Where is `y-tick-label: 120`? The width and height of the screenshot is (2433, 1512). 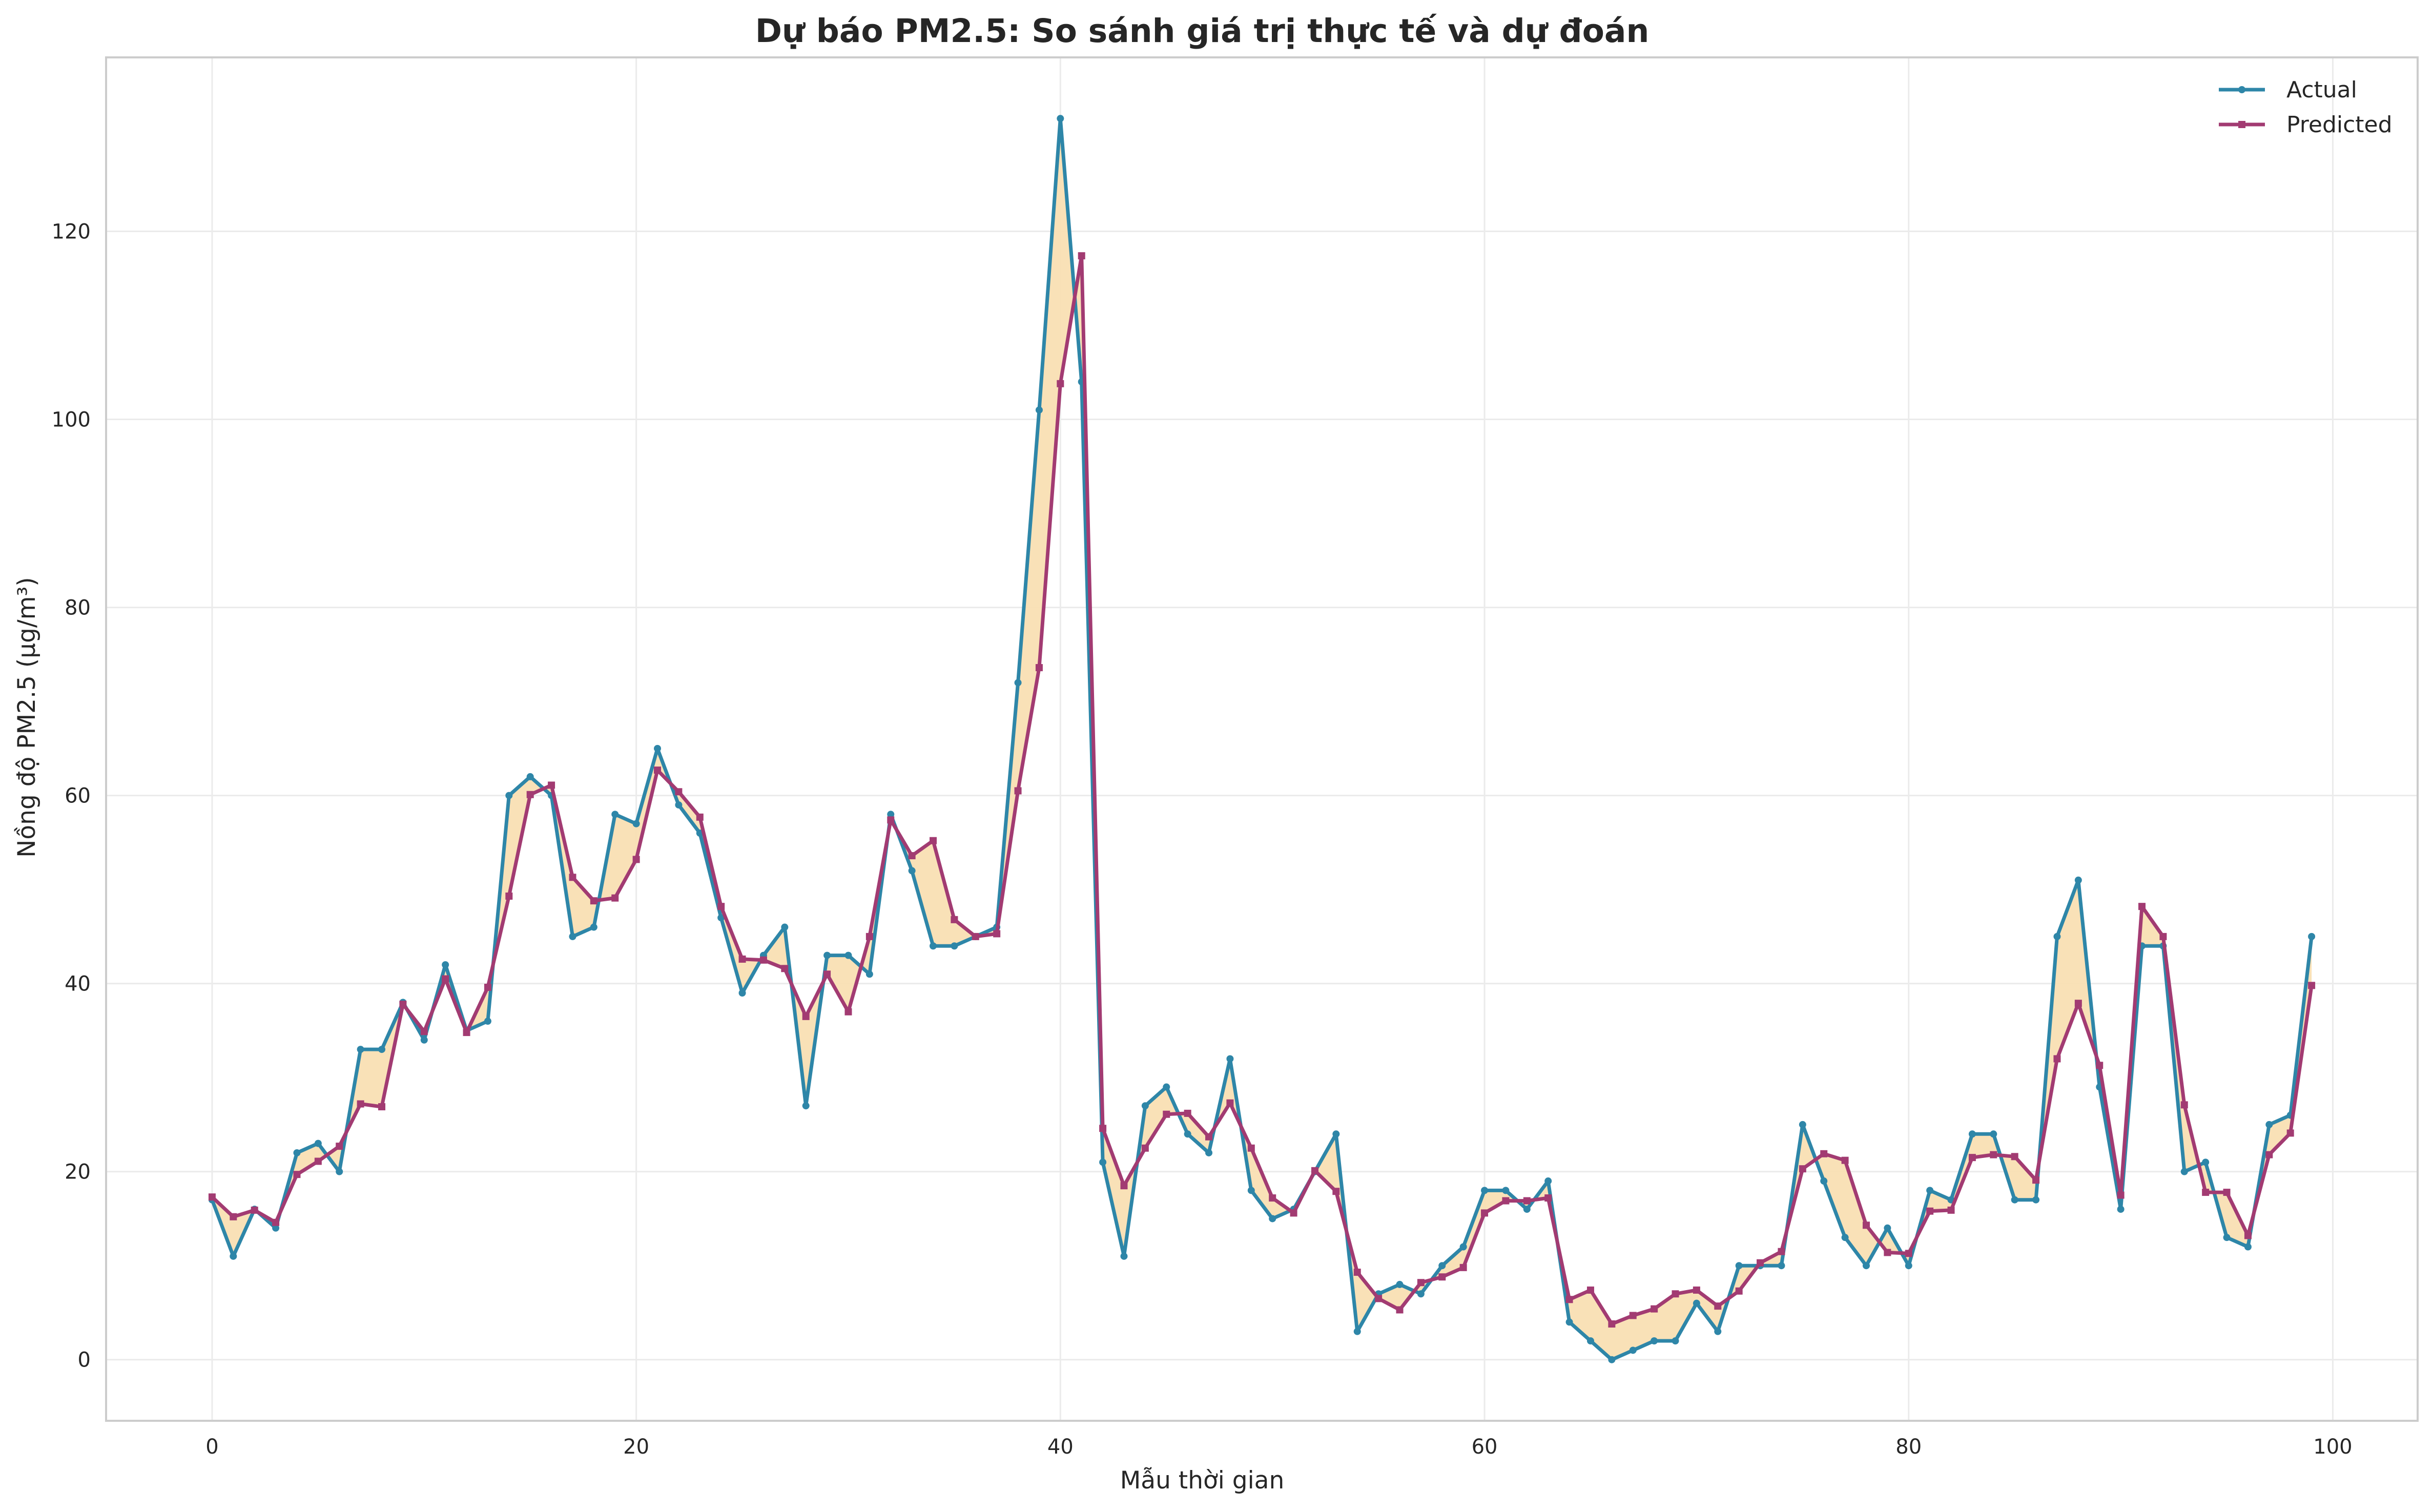
y-tick-label: 120 is located at coordinates (72, 232).